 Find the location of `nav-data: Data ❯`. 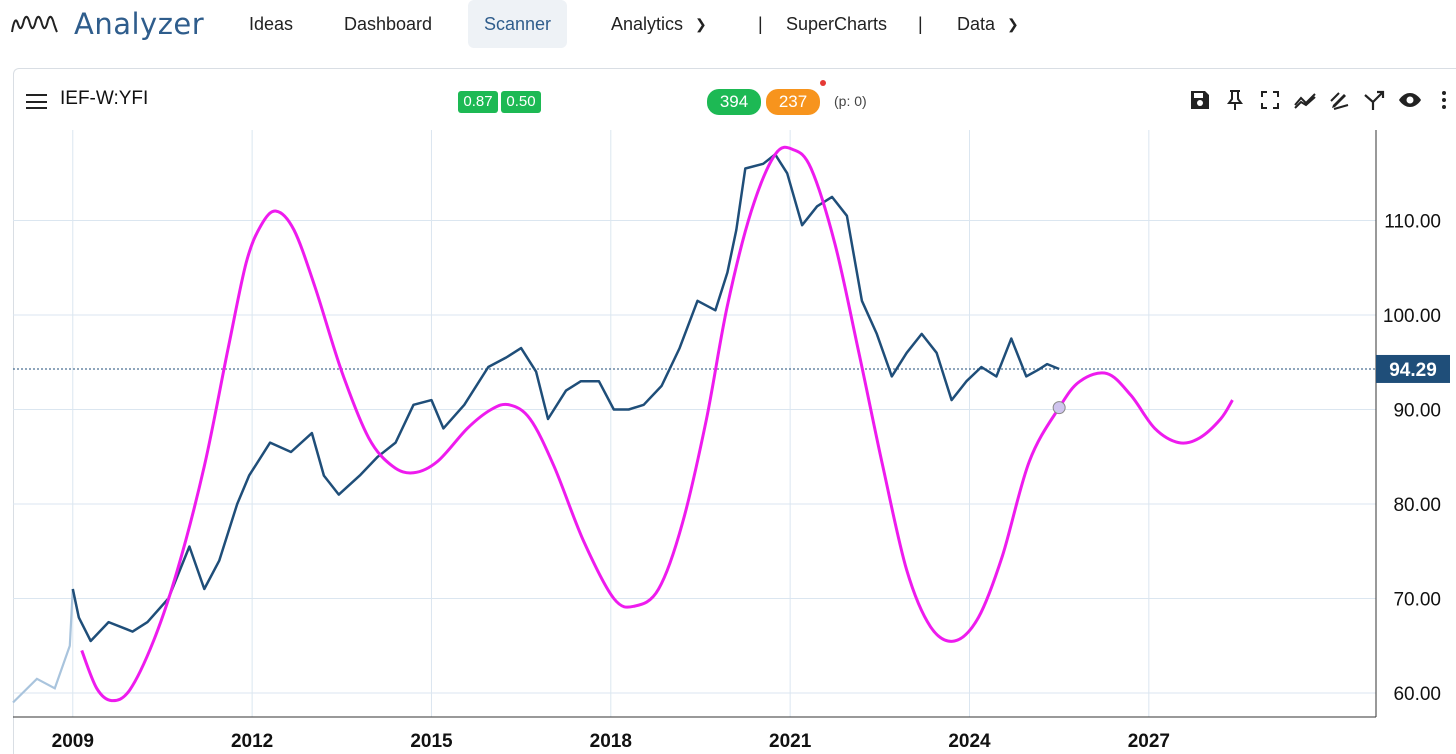

nav-data: Data ❯ is located at coordinates (988, 24).